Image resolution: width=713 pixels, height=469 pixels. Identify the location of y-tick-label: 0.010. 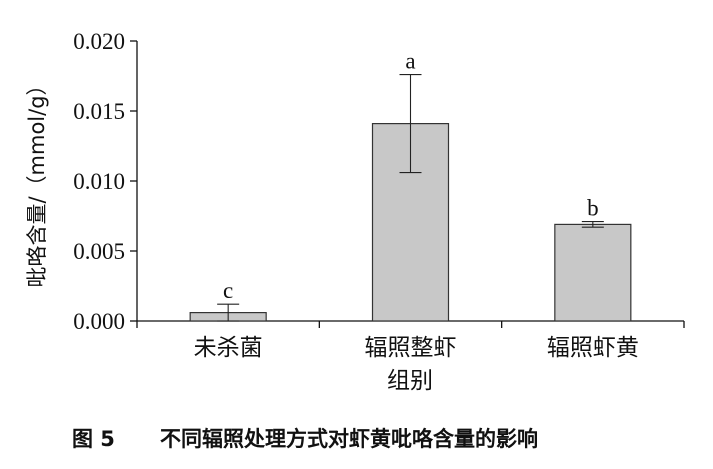
(99, 181).